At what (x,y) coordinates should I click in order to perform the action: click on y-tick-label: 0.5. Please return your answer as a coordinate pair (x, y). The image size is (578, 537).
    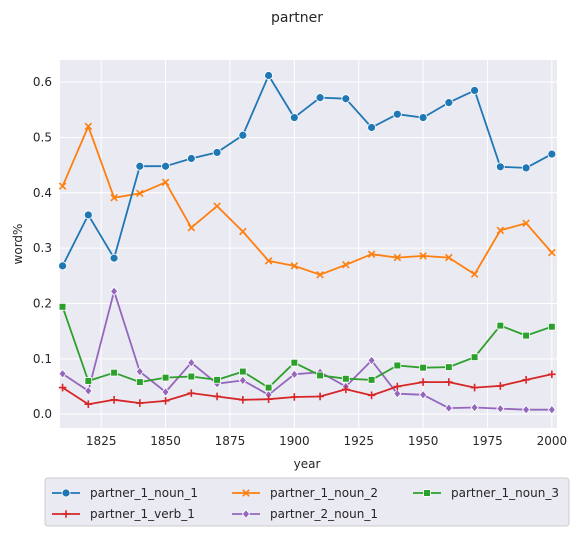
    Looking at the image, I should click on (42, 137).